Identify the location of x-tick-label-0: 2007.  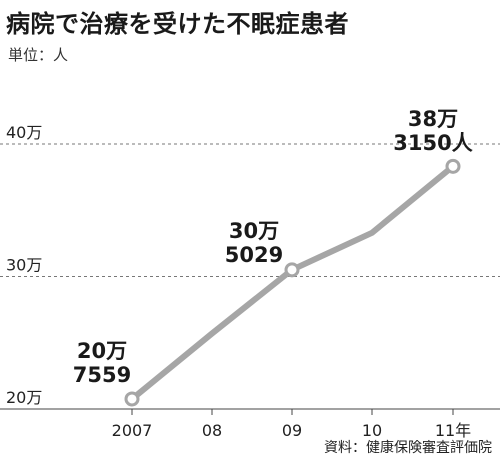
(132, 430).